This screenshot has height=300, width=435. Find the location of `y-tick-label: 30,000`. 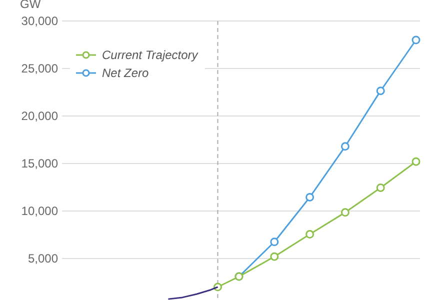

y-tick-label: 30,000 is located at coordinates (39, 21).